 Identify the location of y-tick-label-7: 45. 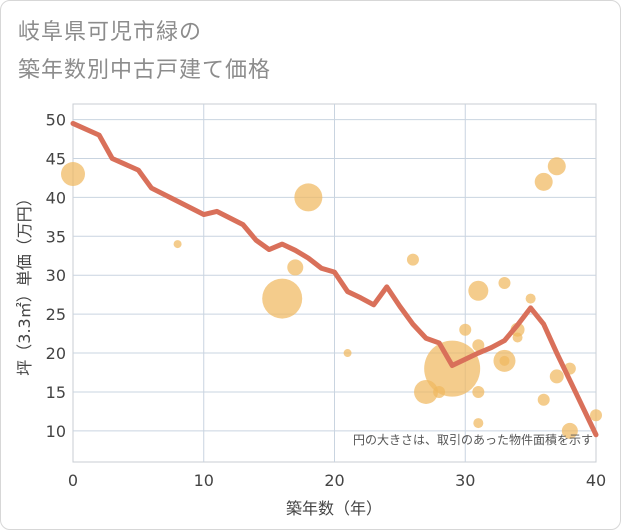
(56, 158).